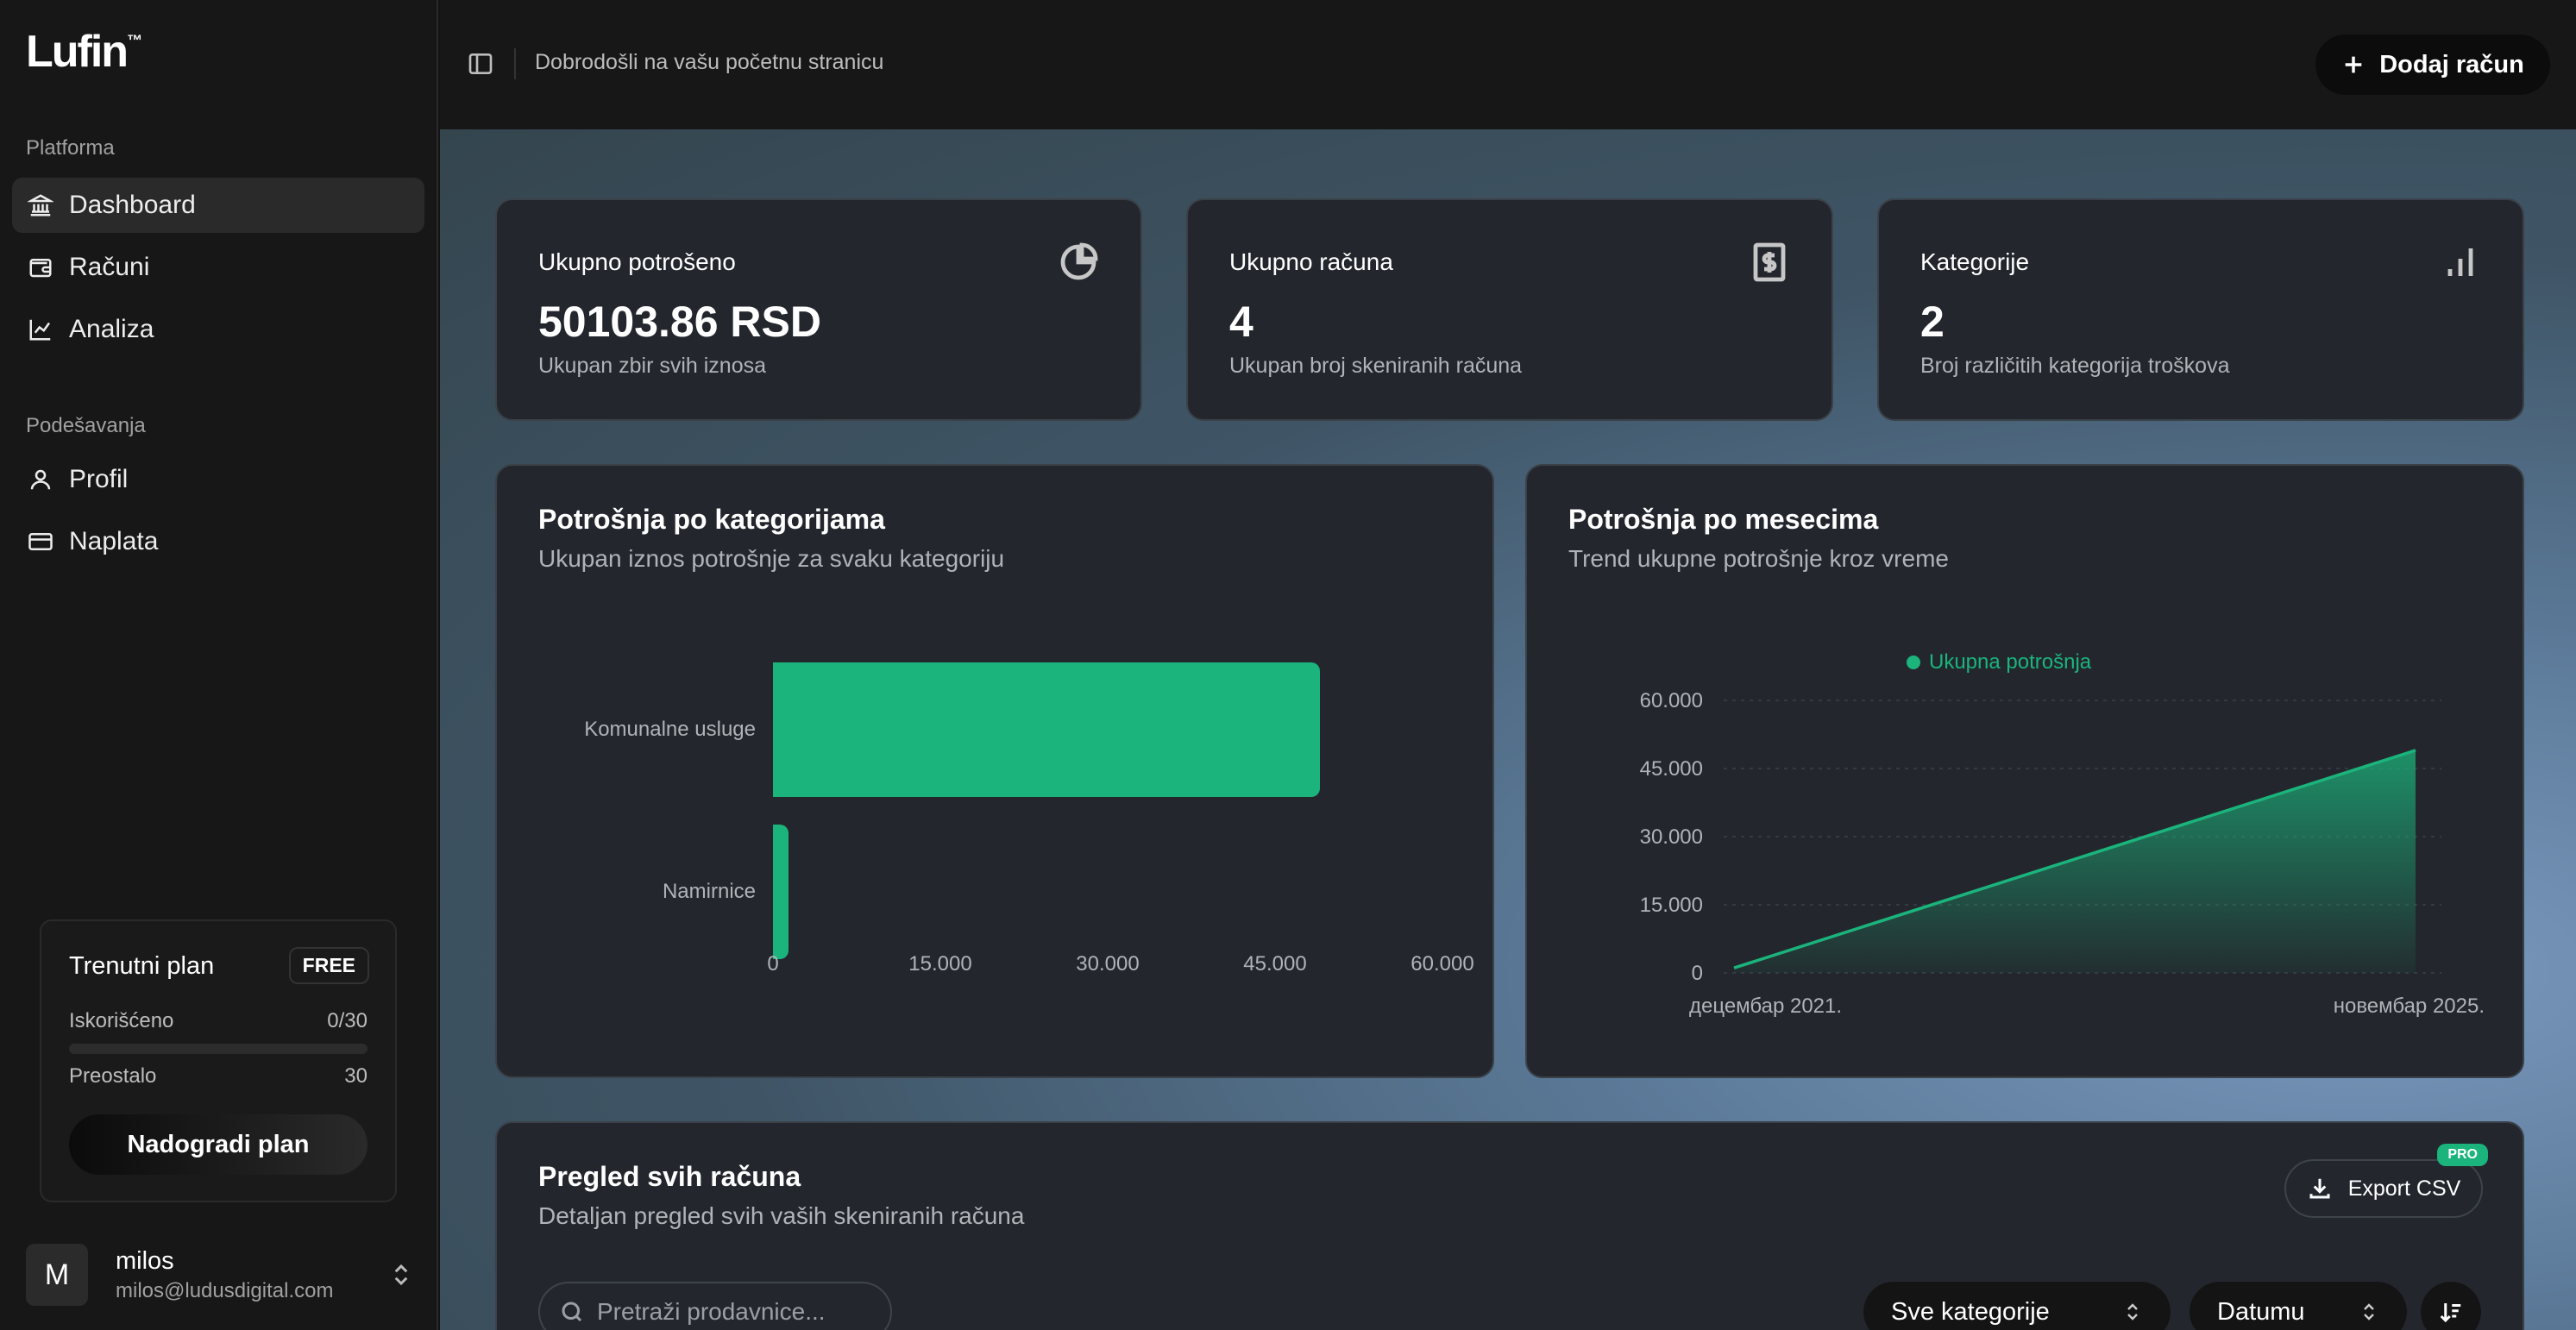 This screenshot has width=2576, height=1330. What do you see at coordinates (670, 729) in the screenshot?
I see `bar-category-label: Komunalne usluge` at bounding box center [670, 729].